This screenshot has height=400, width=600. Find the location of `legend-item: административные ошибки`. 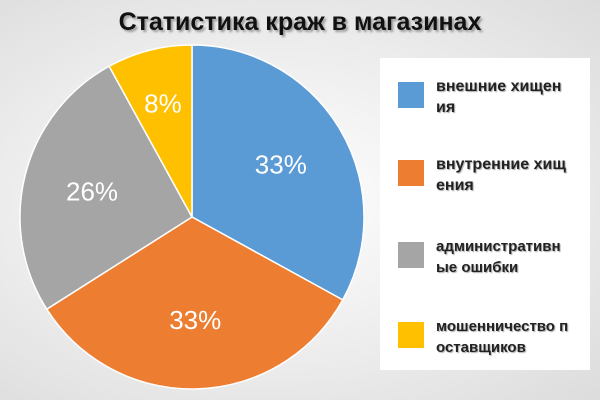

legend-item: административные ошибки is located at coordinates (484, 257).